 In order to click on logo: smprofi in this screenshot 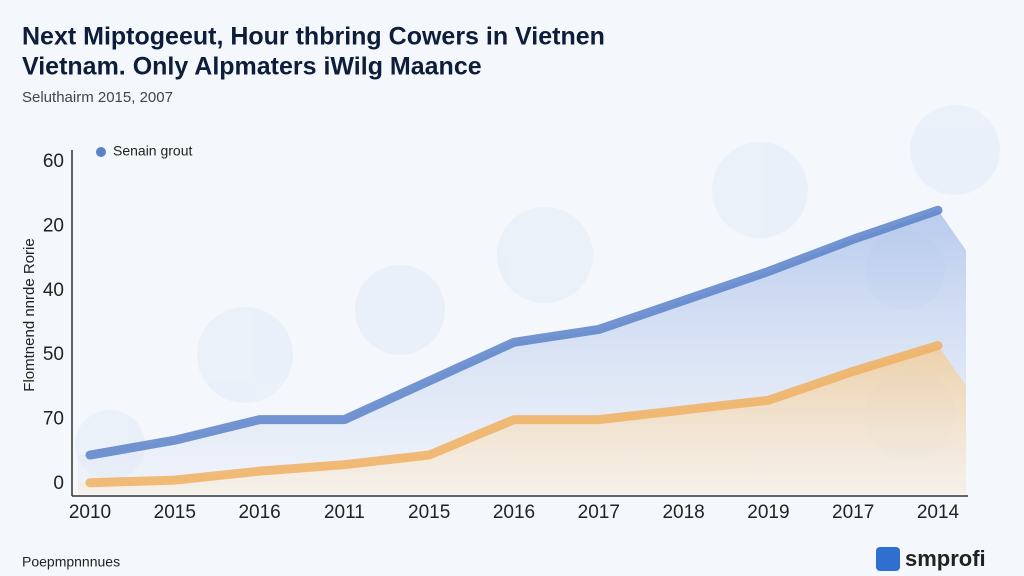, I will do `click(945, 558)`.